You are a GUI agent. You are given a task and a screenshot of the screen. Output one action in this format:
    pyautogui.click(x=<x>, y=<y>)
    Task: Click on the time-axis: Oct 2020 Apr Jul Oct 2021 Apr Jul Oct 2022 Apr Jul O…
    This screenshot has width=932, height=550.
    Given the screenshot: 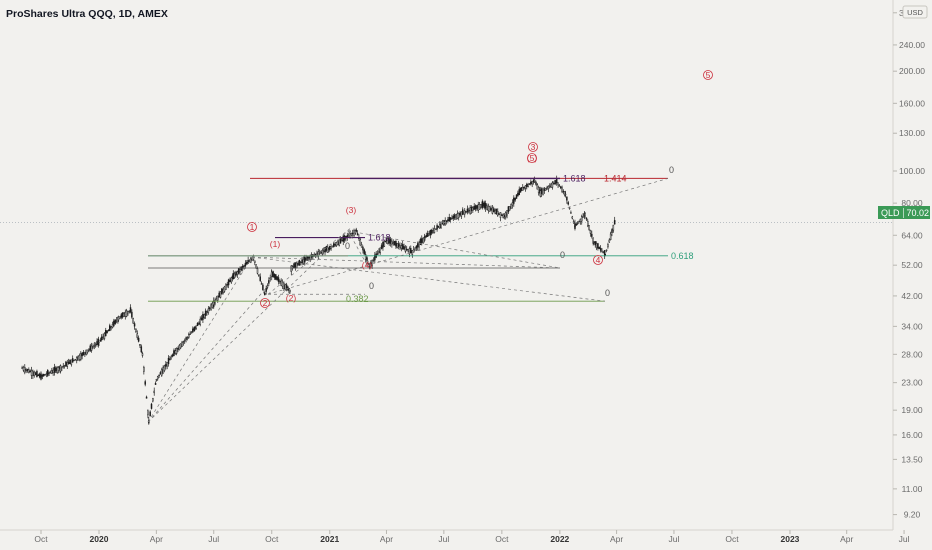 What is the action you would take?
    pyautogui.click(x=455, y=536)
    